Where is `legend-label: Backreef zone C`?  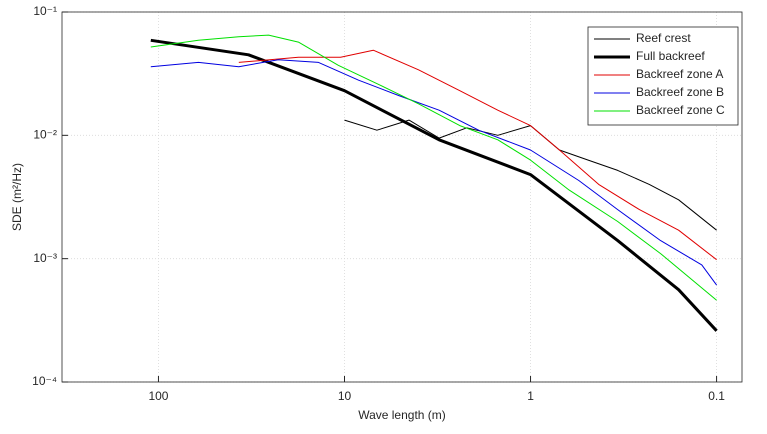
legend-label: Backreef zone C is located at coordinates (680, 110).